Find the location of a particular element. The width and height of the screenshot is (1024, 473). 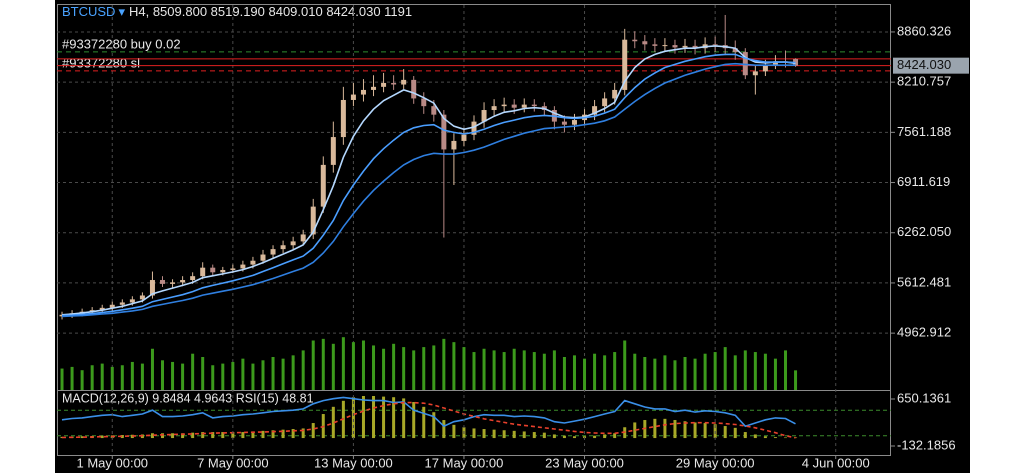

x-tick-label: 29 May 00:00 is located at coordinates (715, 462).